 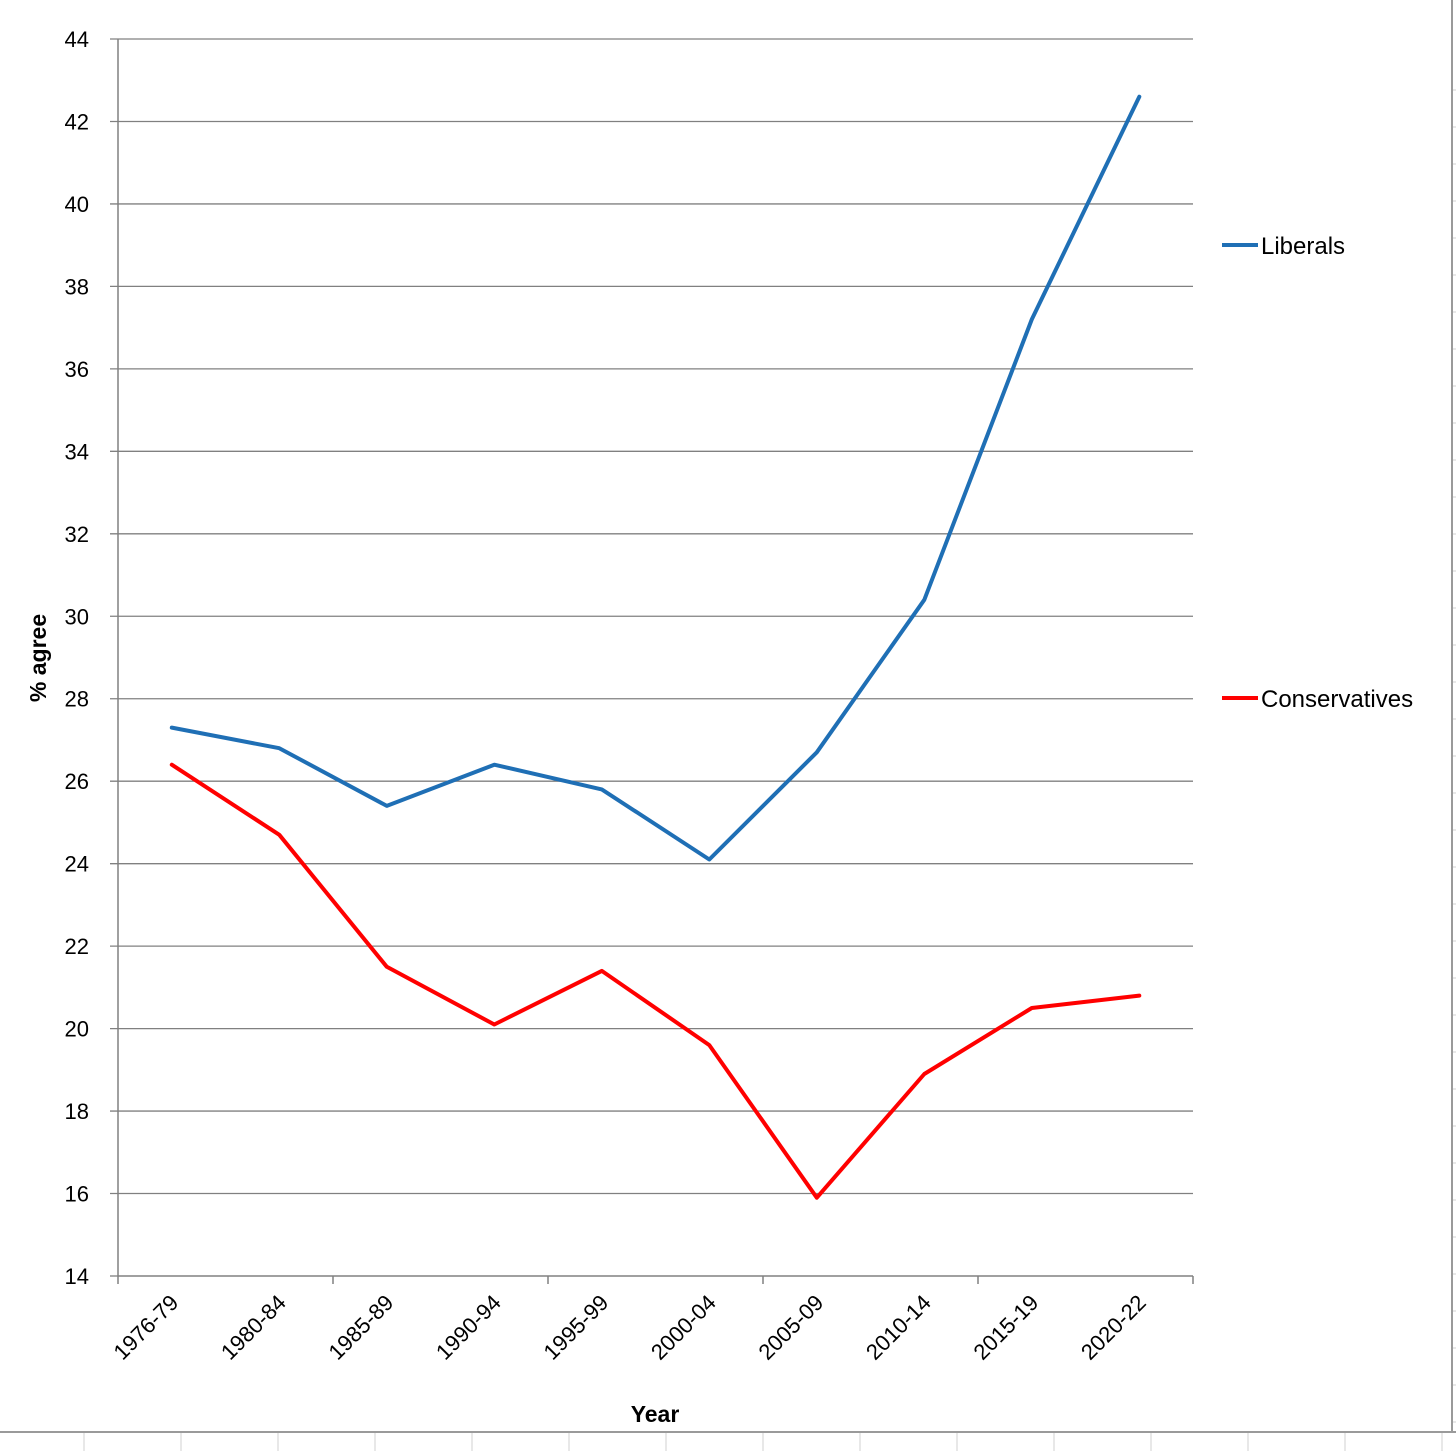 What do you see at coordinates (77, 1276) in the screenshot?
I see `y-tick-label: 14` at bounding box center [77, 1276].